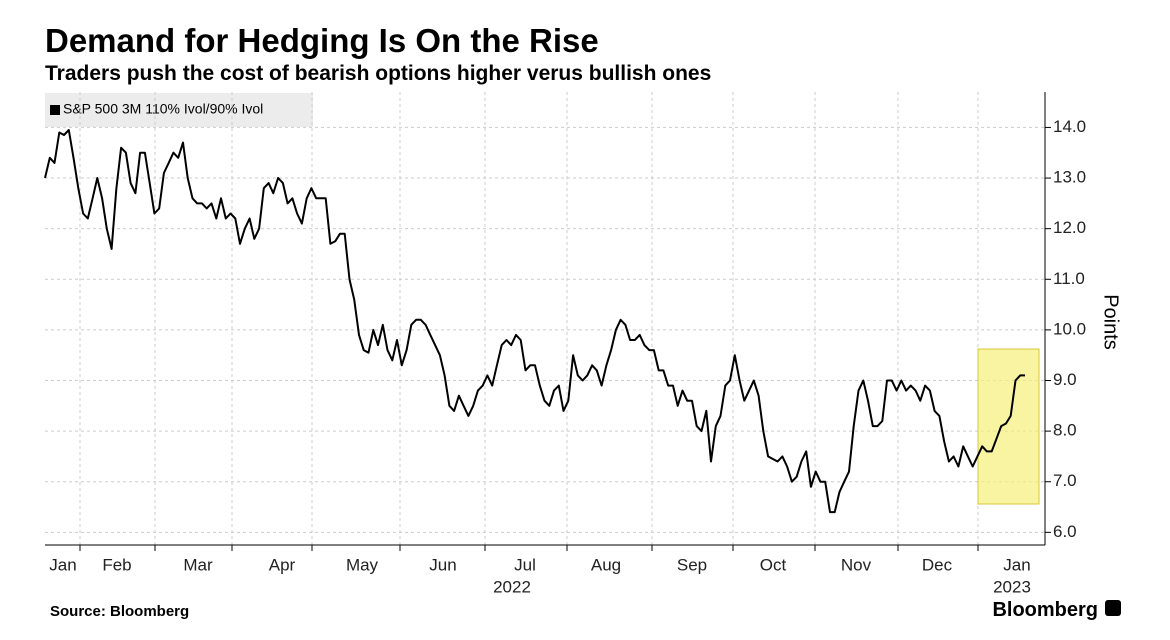  Describe the element at coordinates (1065, 430) in the screenshot. I see `y-tick-label: 8.0` at that location.